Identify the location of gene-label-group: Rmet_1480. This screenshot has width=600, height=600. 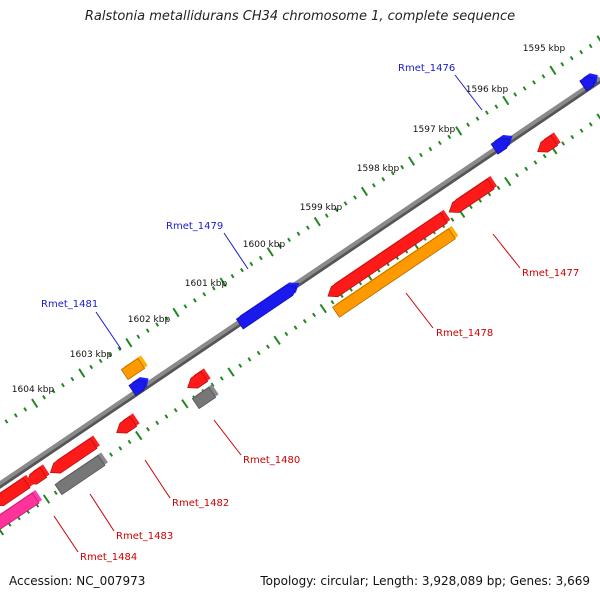
(256, 442).